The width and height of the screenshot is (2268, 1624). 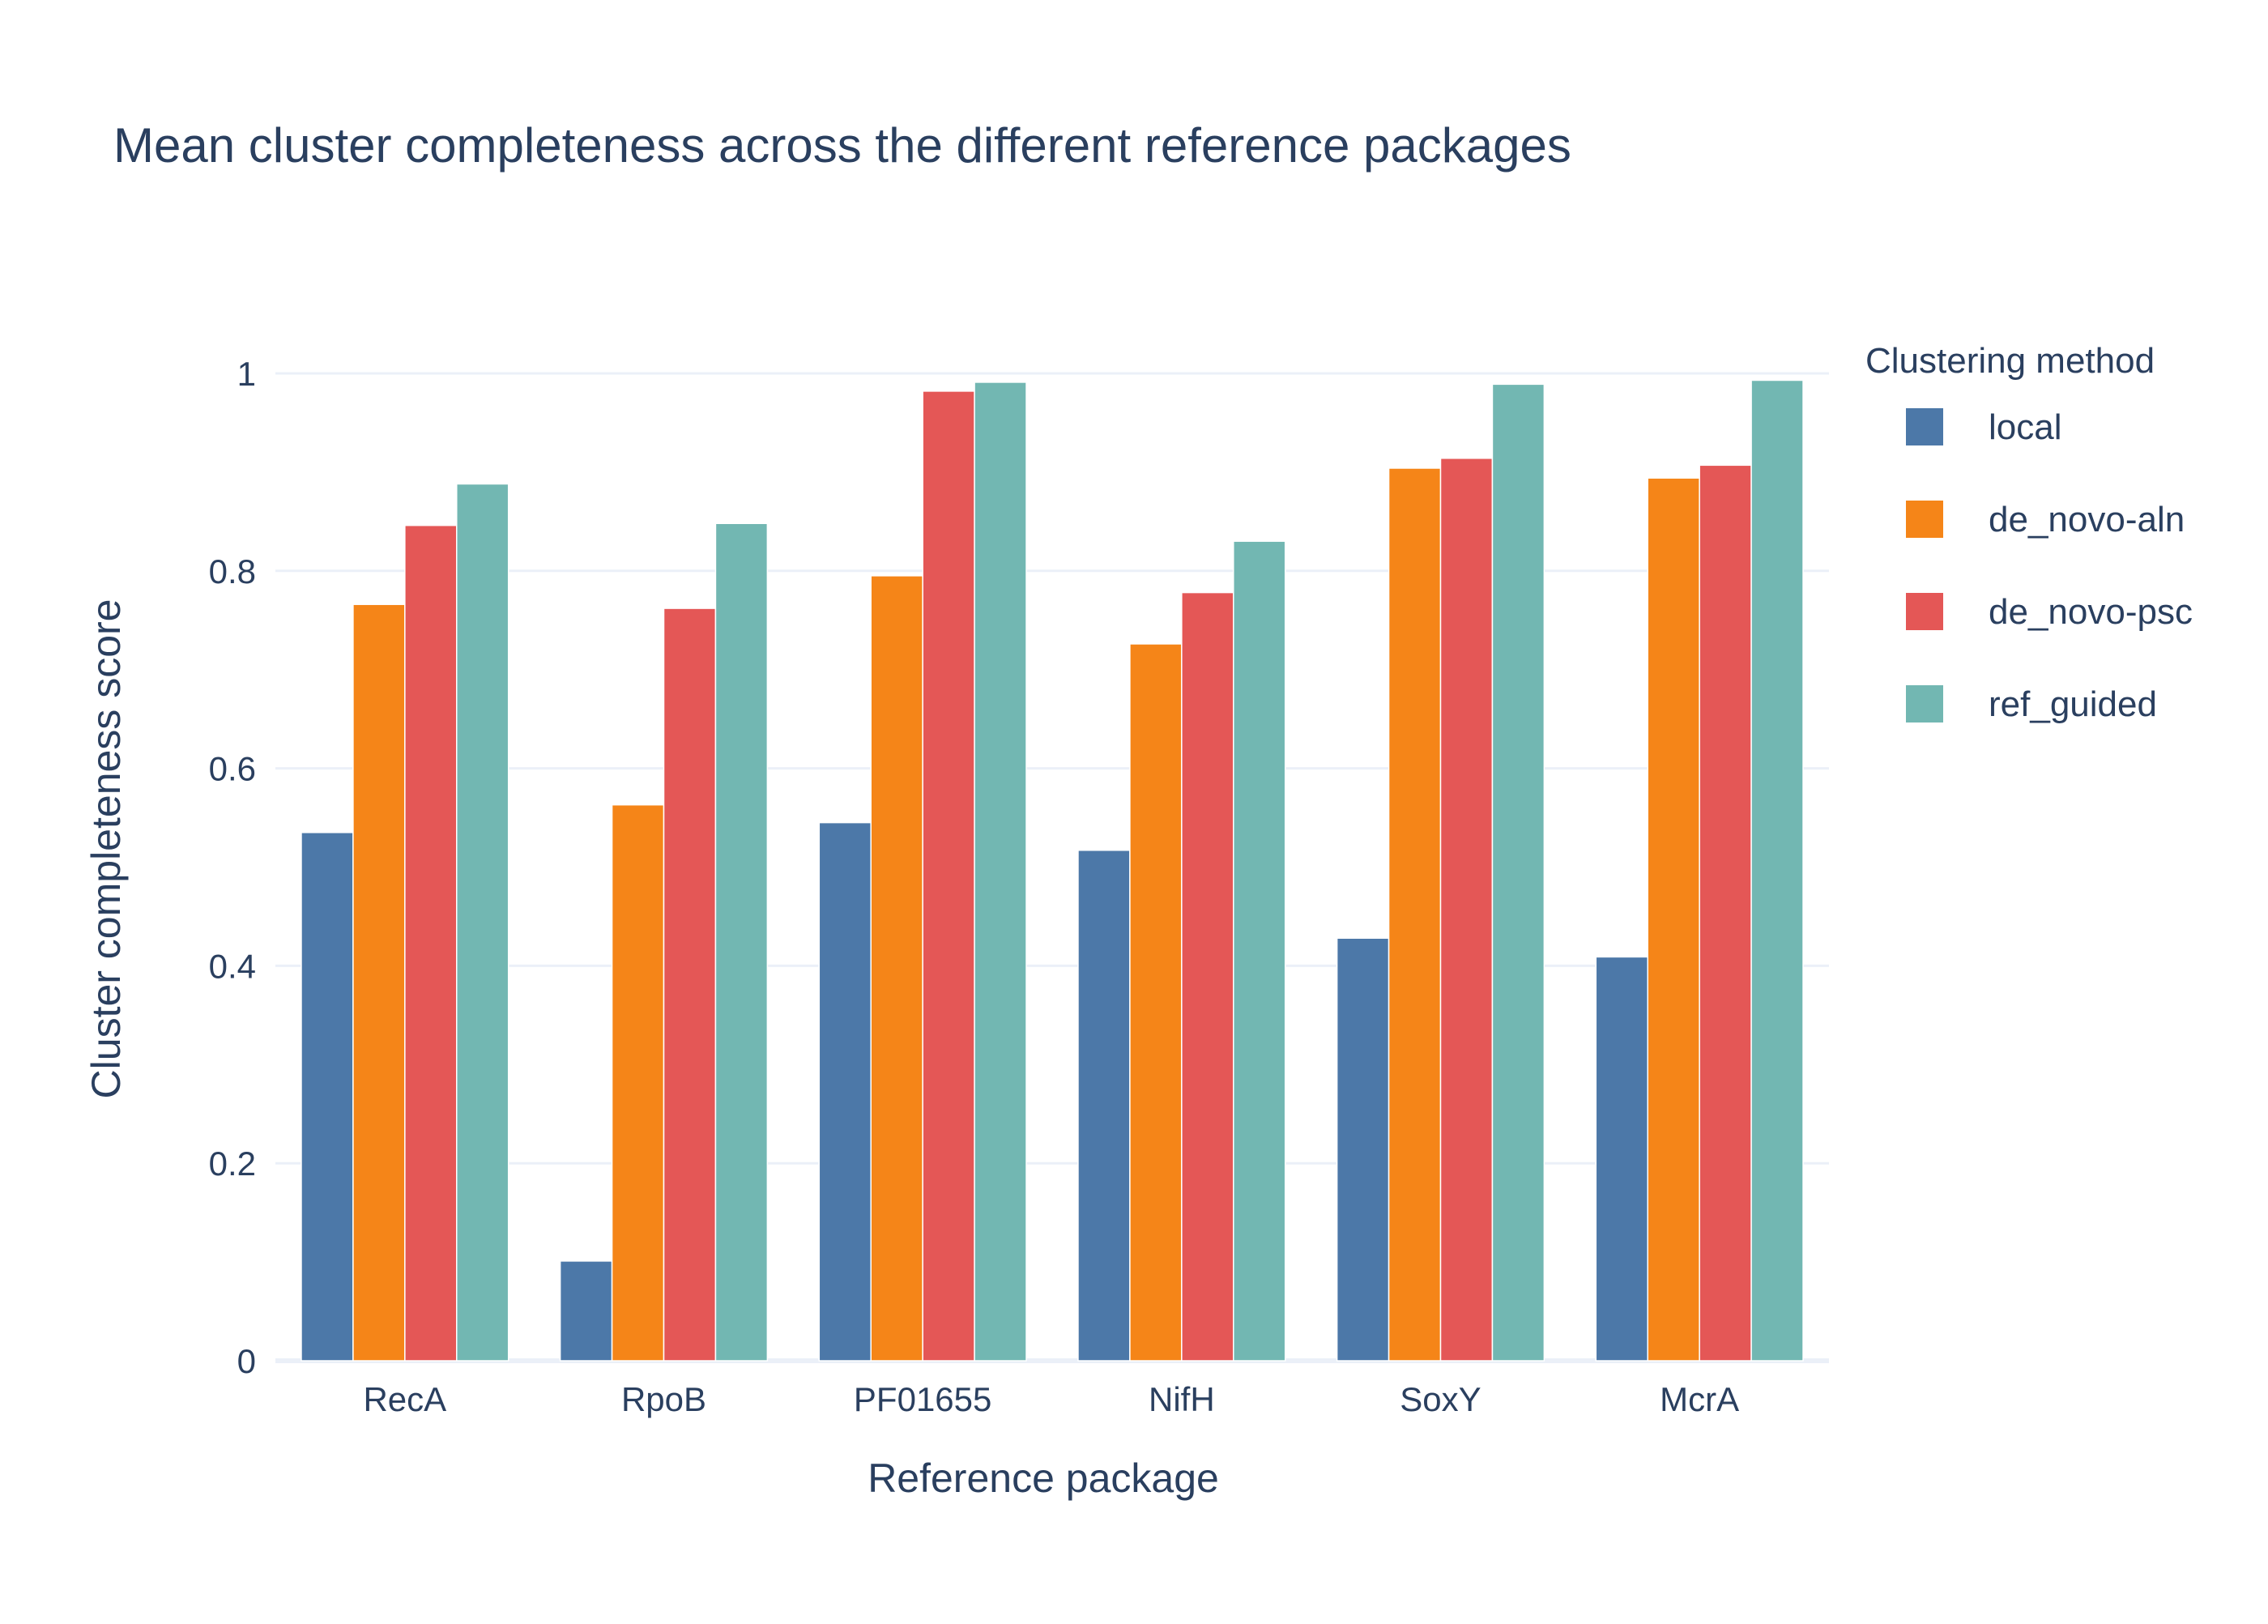 I want to click on bar-de_novo-aln-McrA, so click(x=1674, y=919).